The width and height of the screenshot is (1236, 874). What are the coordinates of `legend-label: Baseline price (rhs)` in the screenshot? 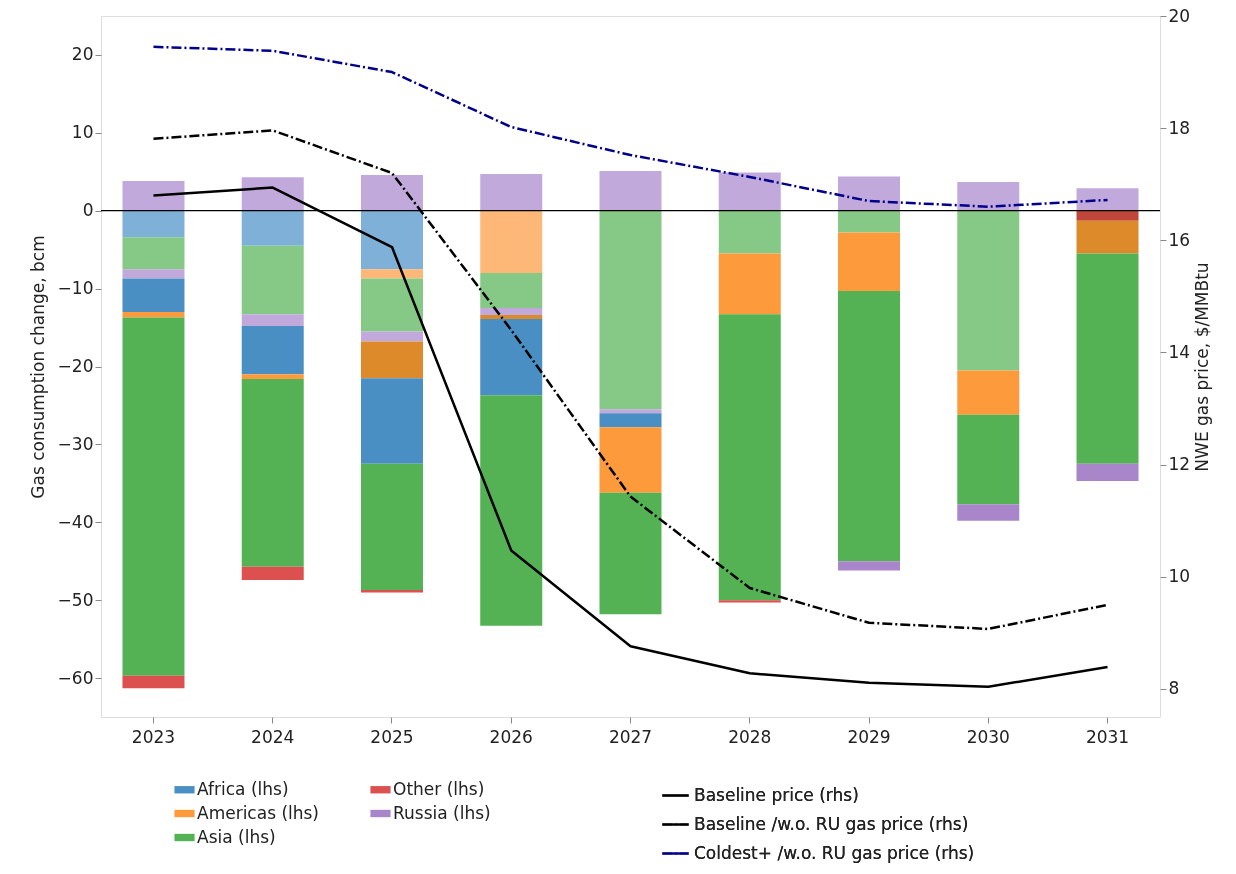 It's located at (776, 794).